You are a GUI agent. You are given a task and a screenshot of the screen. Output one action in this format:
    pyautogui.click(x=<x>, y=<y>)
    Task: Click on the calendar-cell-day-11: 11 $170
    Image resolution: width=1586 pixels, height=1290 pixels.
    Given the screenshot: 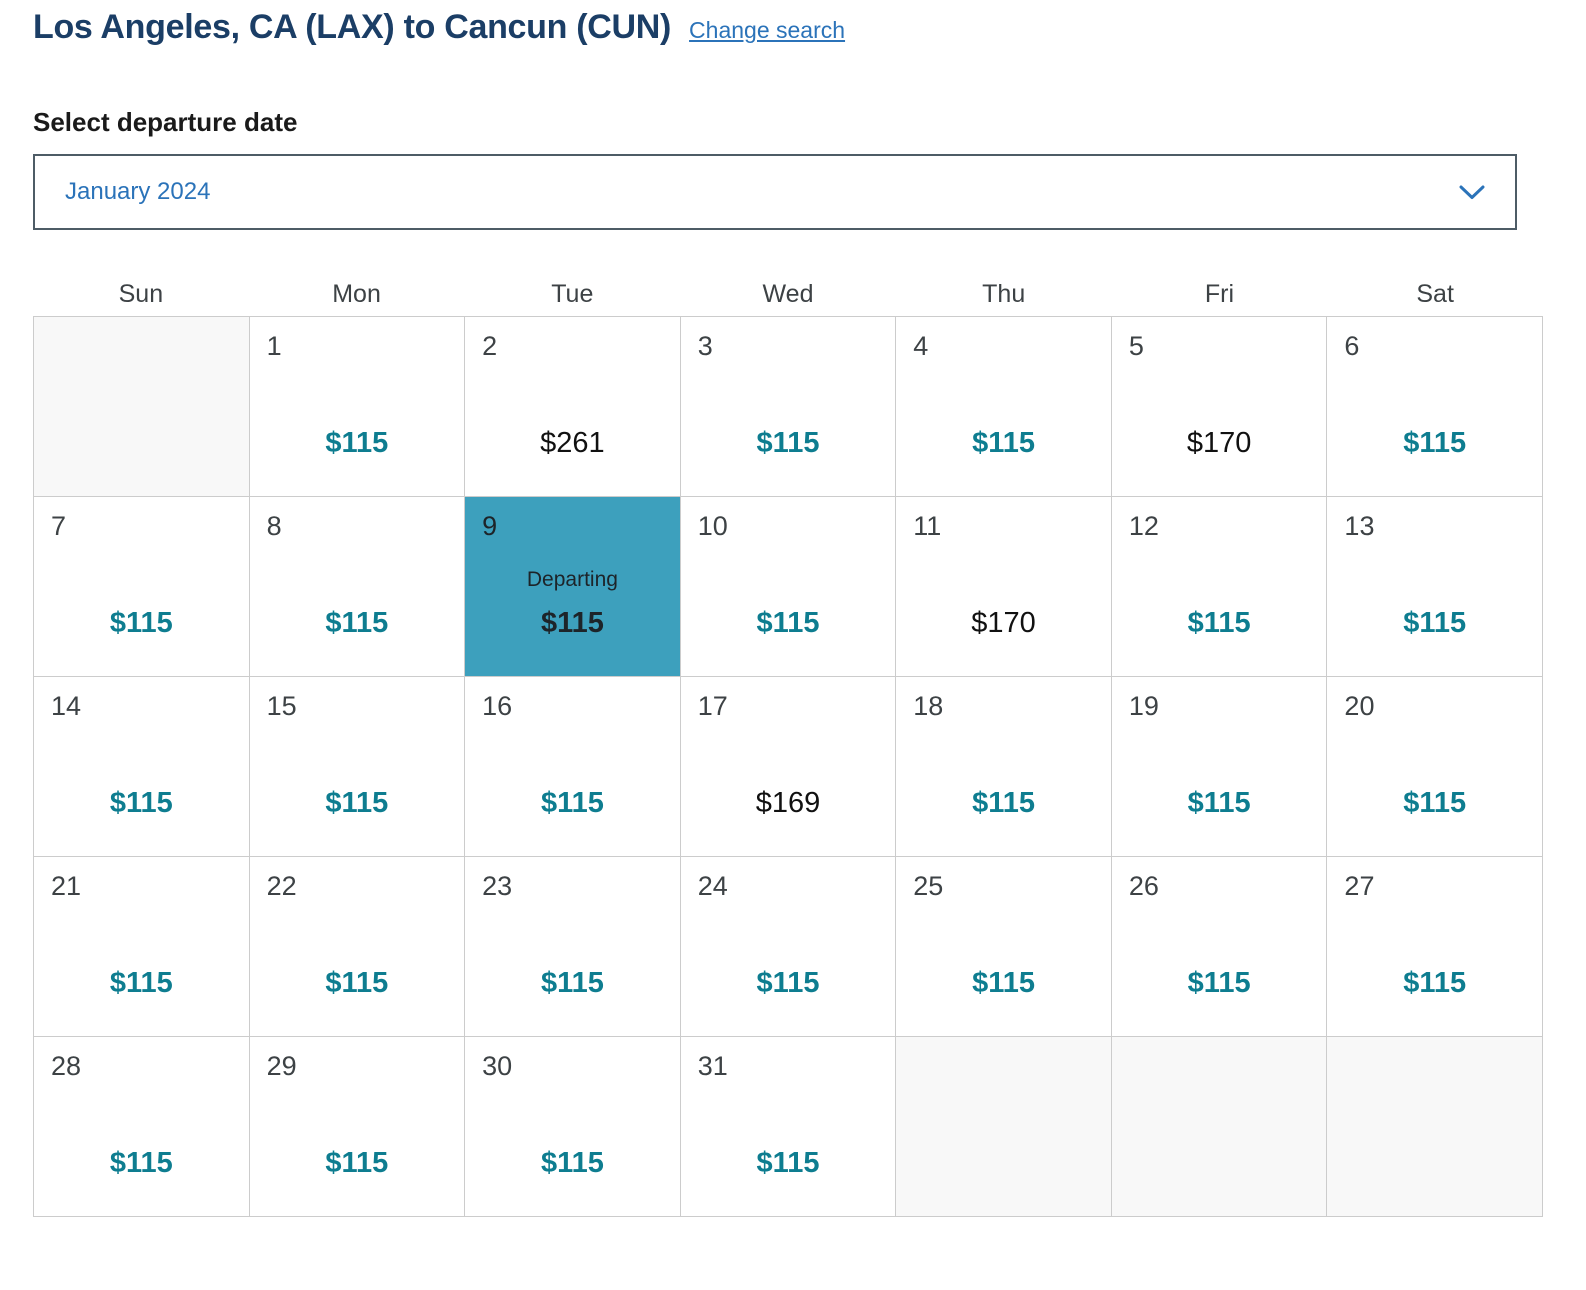 What is the action you would take?
    pyautogui.click(x=1003, y=586)
    